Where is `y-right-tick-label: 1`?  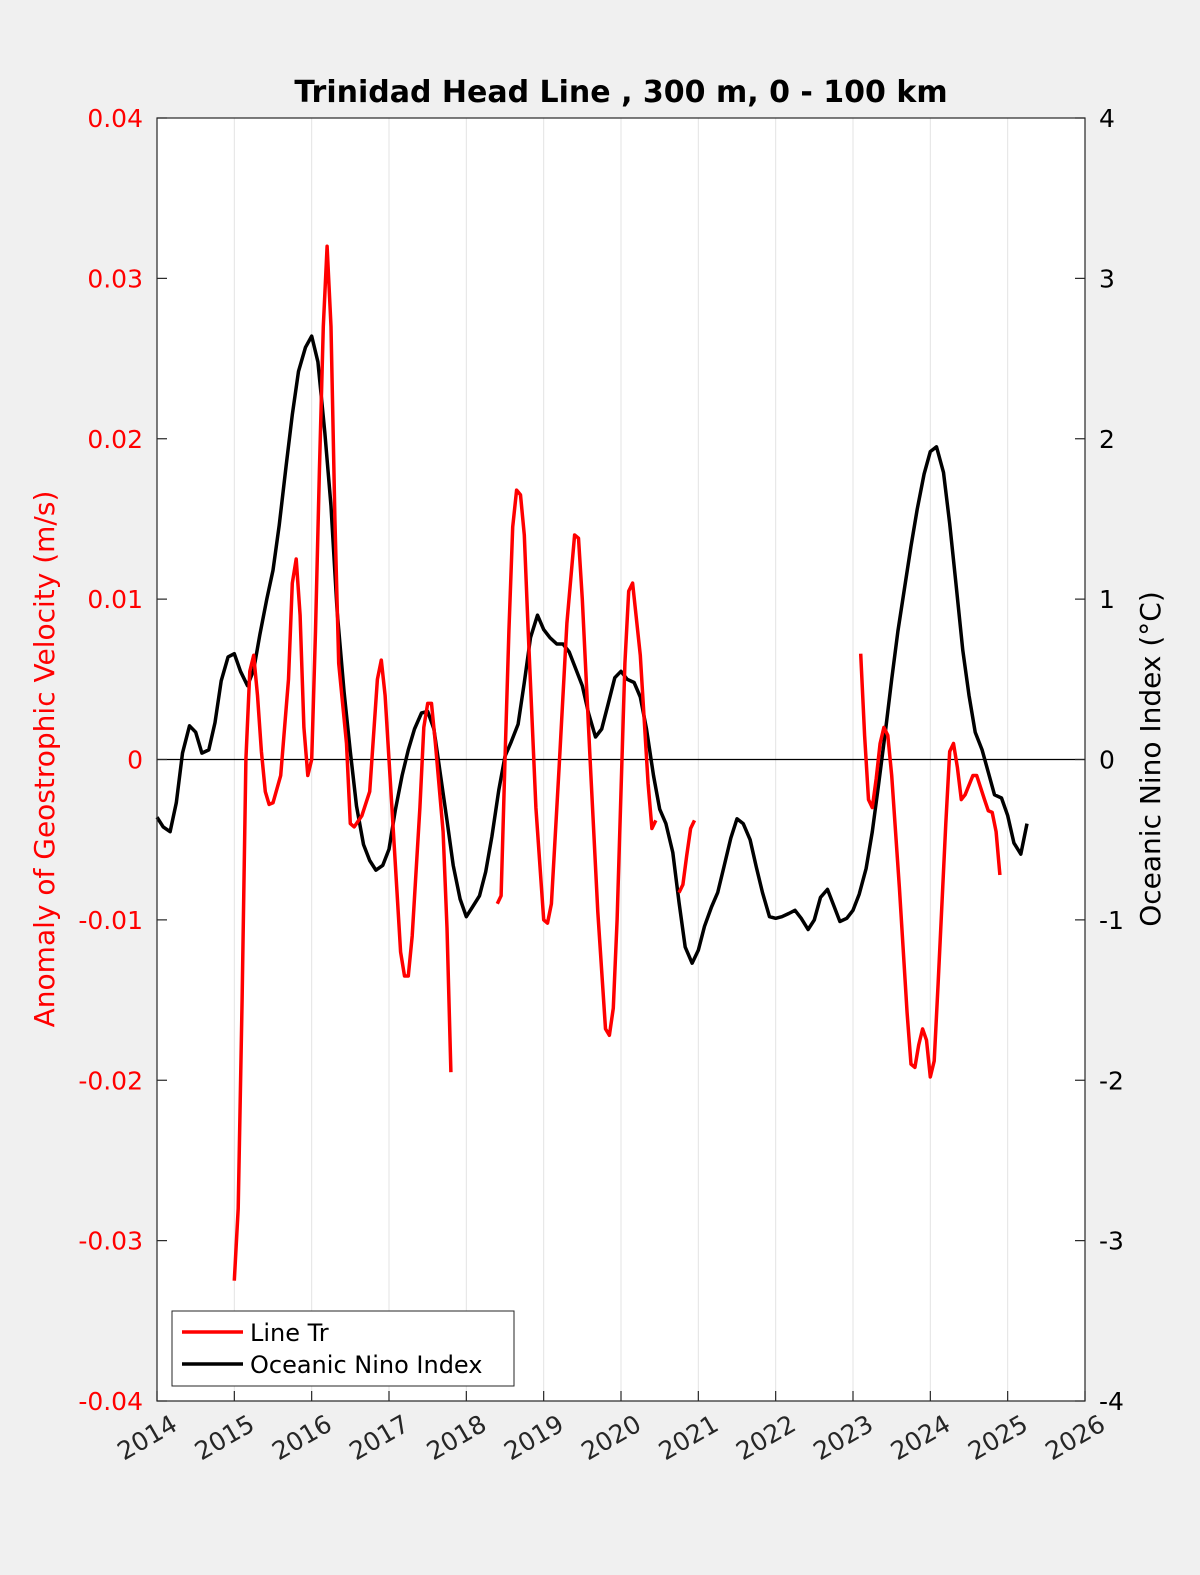
y-right-tick-label: 1 is located at coordinates (1107, 599).